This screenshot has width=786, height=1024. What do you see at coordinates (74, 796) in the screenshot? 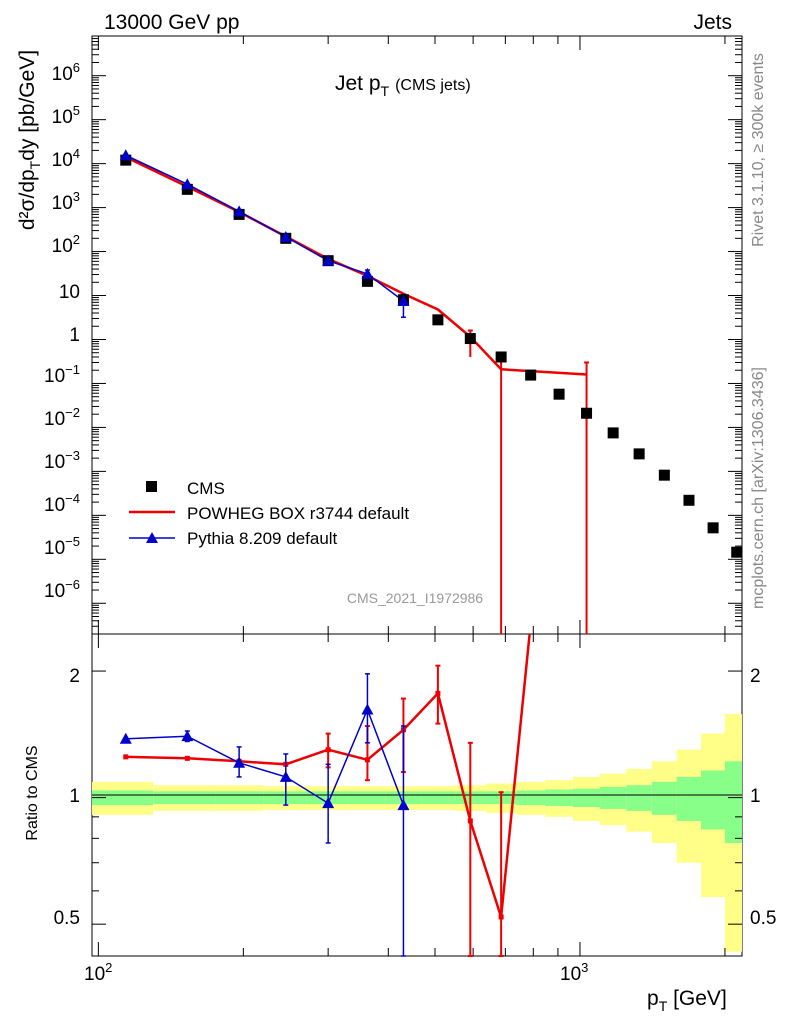
I see `ratio-tick-left-1: 1` at bounding box center [74, 796].